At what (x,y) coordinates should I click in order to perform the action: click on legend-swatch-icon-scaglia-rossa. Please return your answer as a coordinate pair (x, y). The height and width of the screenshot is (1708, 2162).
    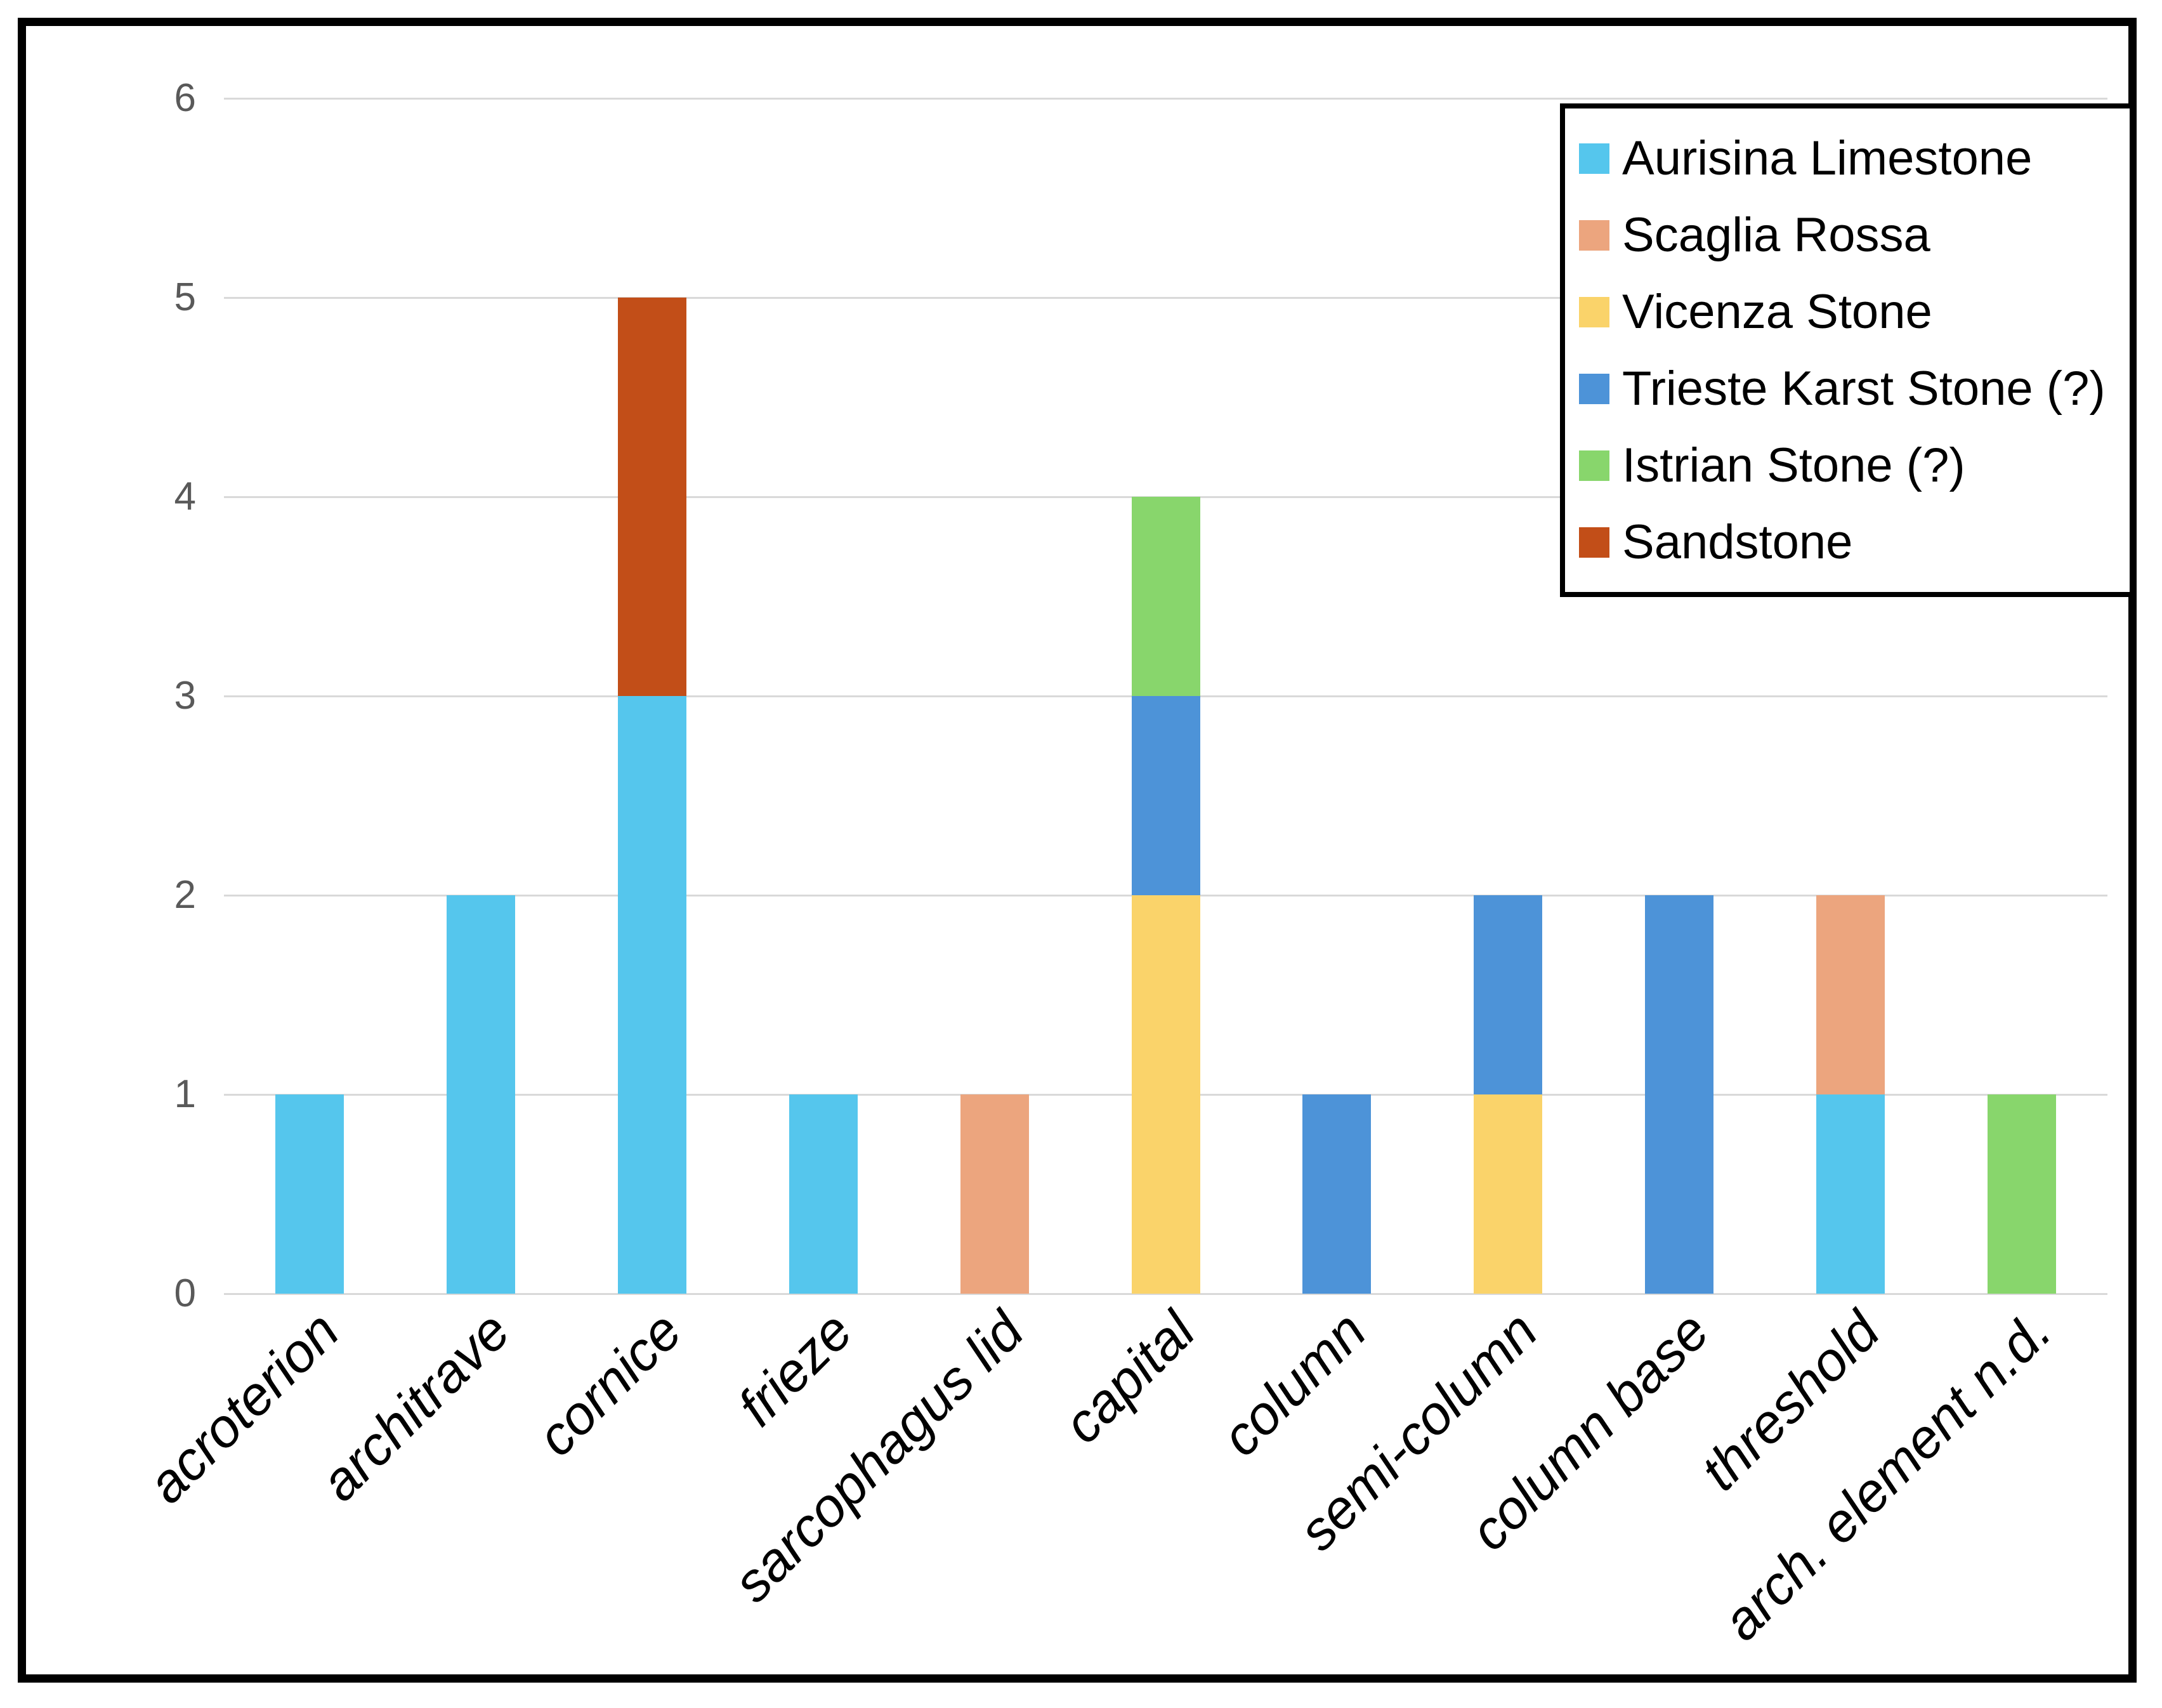
    Looking at the image, I should click on (1594, 235).